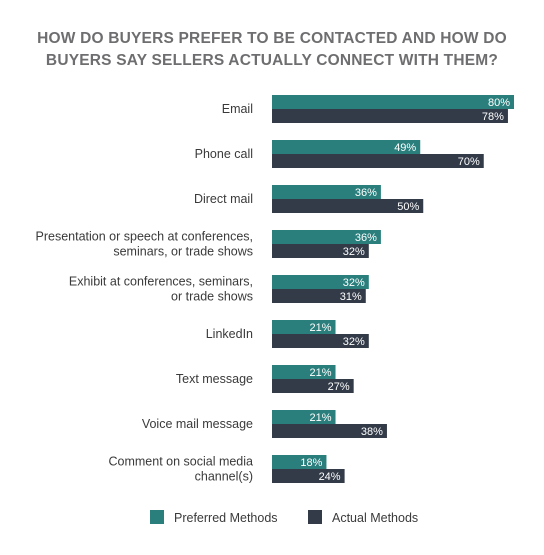 This screenshot has width=544, height=555. What do you see at coordinates (354, 252) in the screenshot?
I see `bar-value-label-actual-3: 32%` at bounding box center [354, 252].